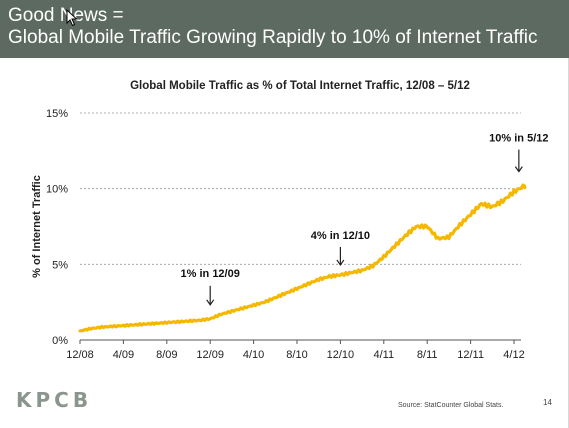 The width and height of the screenshot is (569, 428). Describe the element at coordinates (513, 355) in the screenshot. I see `x-tick-label: 4/12` at that location.